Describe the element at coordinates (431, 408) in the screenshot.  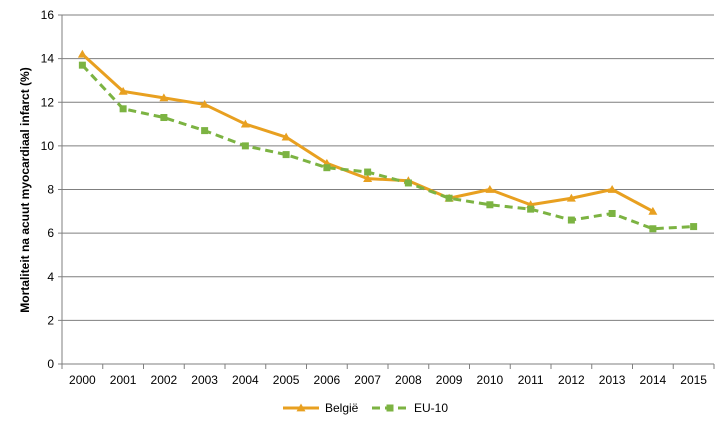
I see `legend-label: EU-10` at that location.